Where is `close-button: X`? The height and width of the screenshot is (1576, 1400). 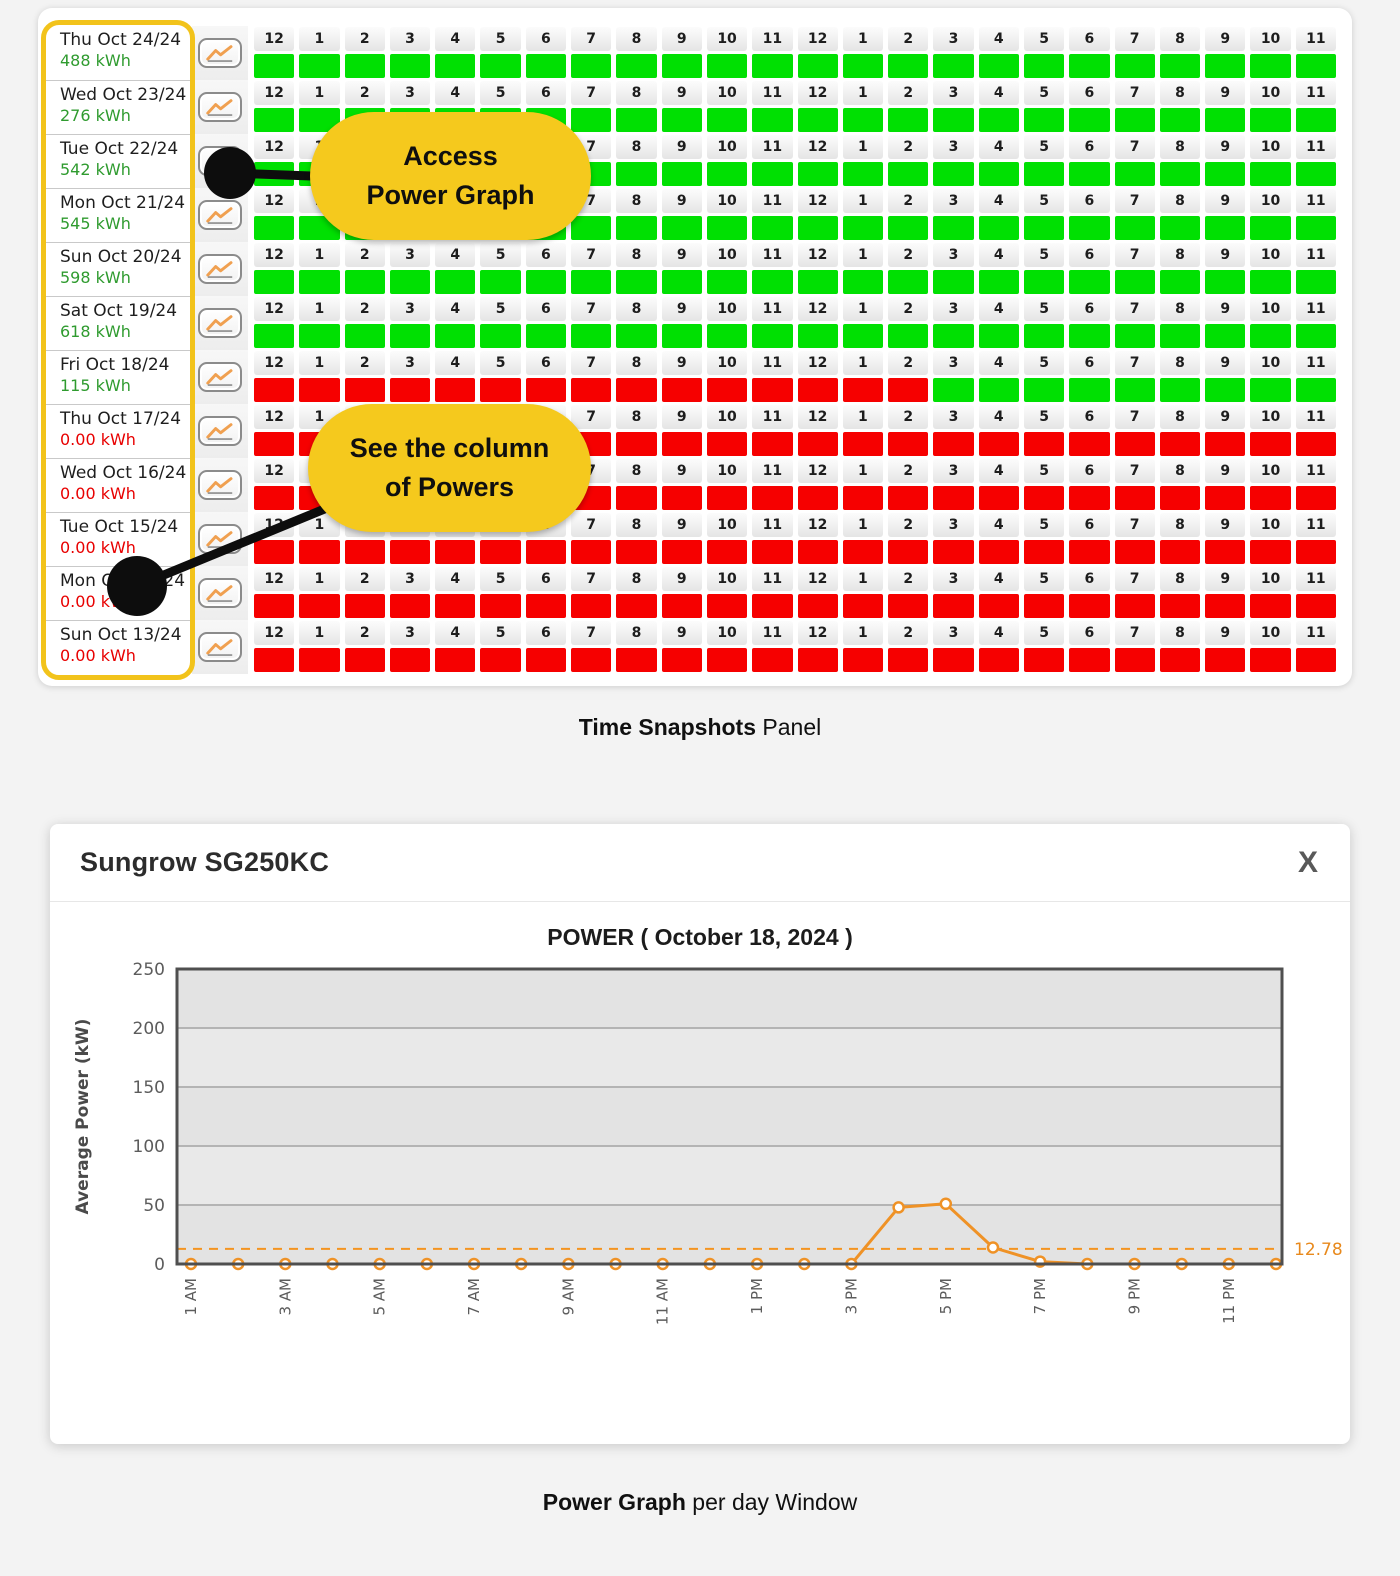 close-button: X is located at coordinates (1307, 862).